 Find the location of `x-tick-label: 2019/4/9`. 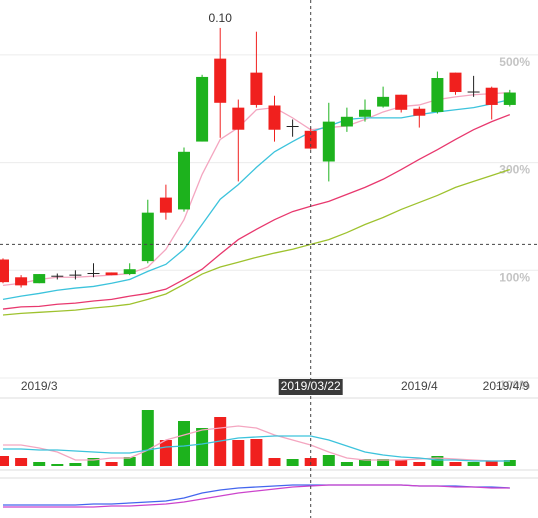

x-tick-label: 2019/4/9 is located at coordinates (506, 386).